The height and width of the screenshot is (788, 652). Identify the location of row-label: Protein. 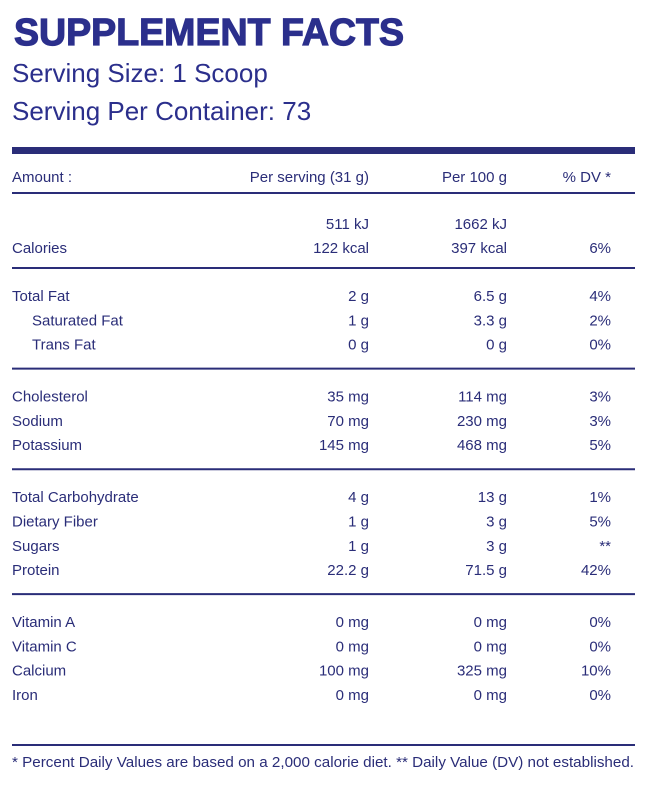
(36, 570).